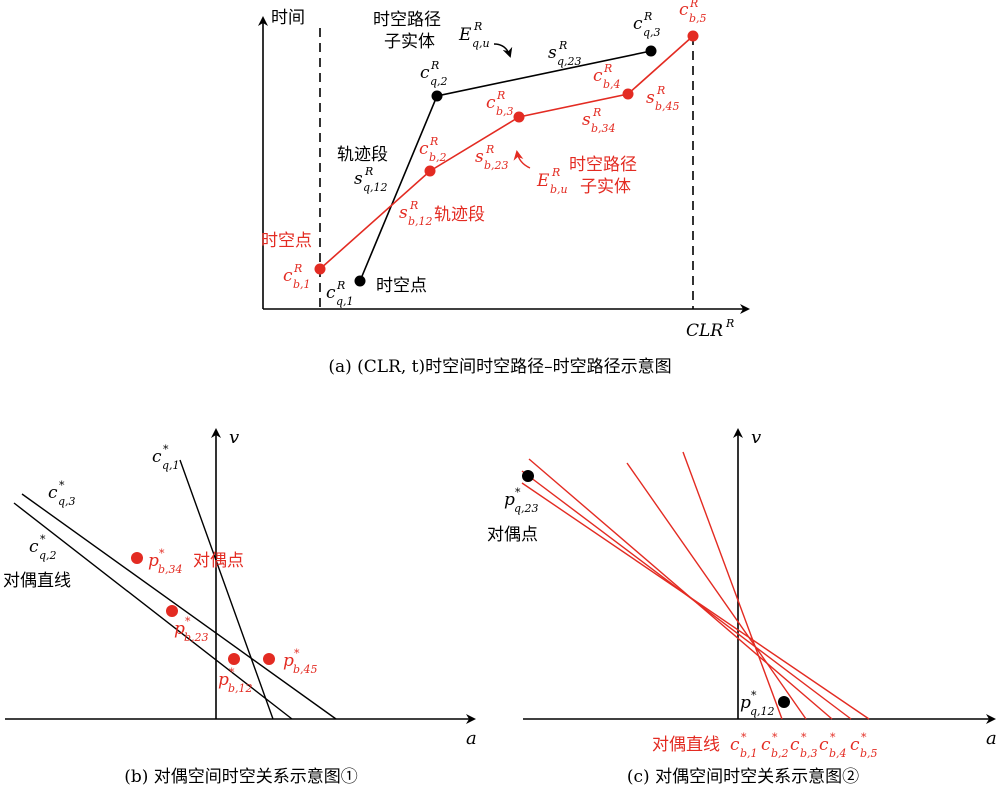 This screenshot has height=793, width=1000. What do you see at coordinates (153, 611) in the screenshot?
I see `panel-b-line-cq2` at bounding box center [153, 611].